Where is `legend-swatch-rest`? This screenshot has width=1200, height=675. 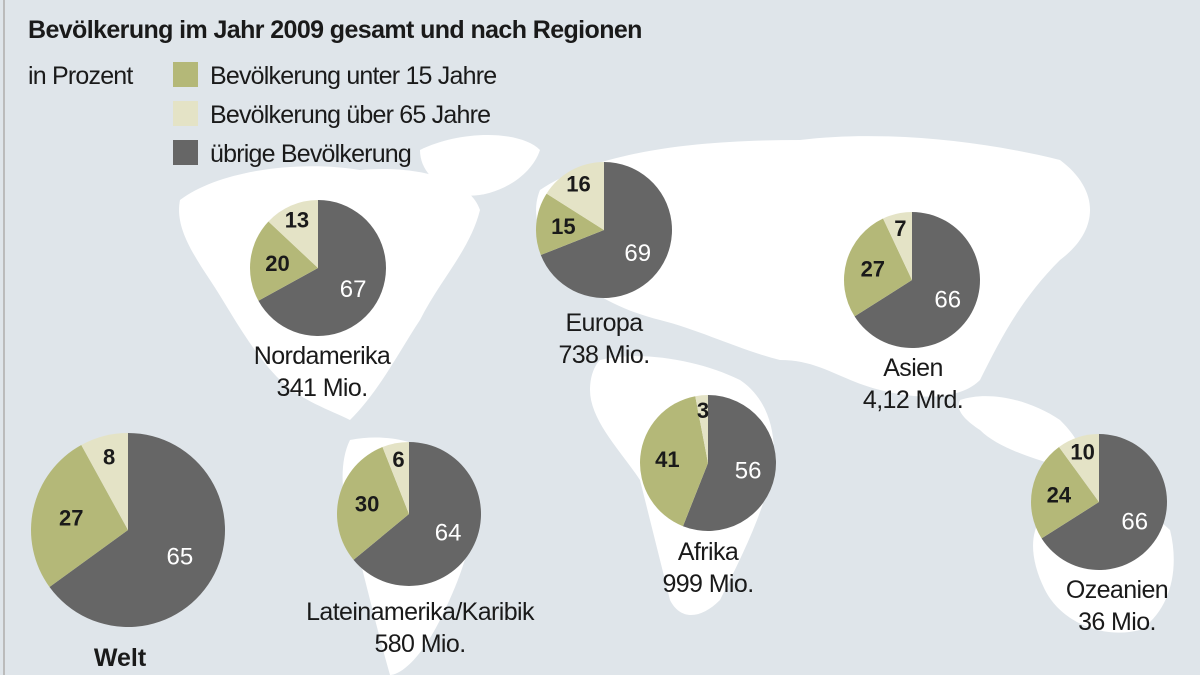 legend-swatch-rest is located at coordinates (185, 152).